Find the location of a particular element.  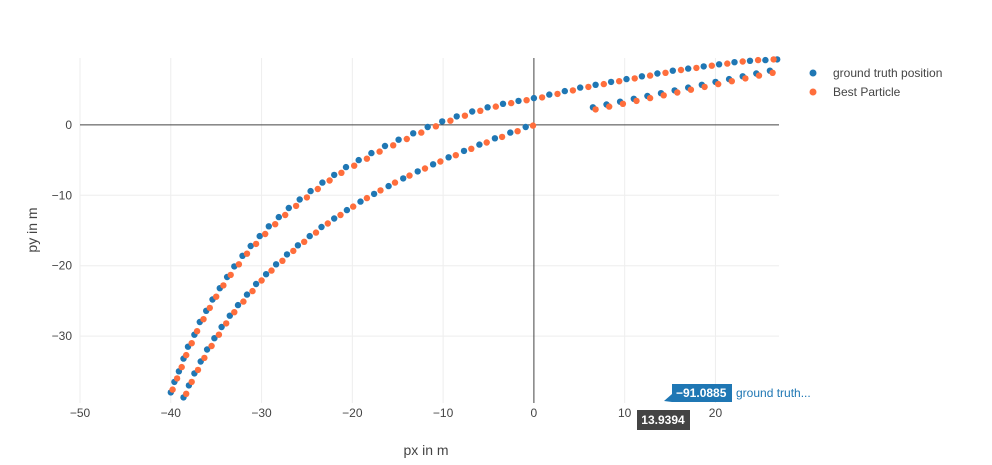

legend-item: Best Particle is located at coordinates (855, 92).